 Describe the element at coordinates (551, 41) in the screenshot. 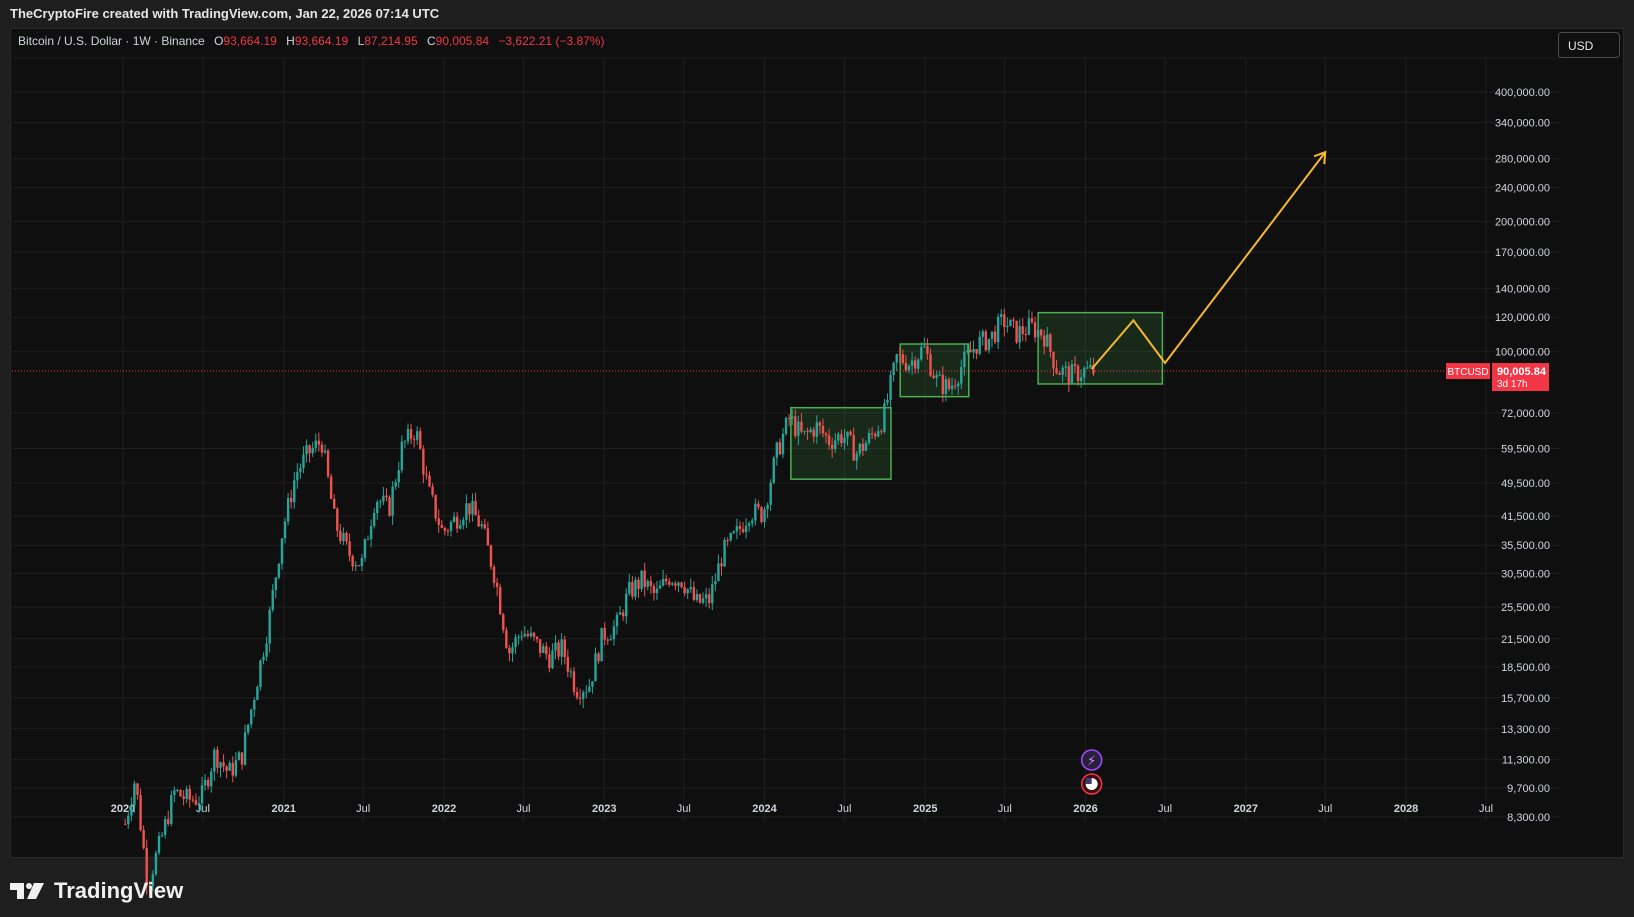

I see `change-value: −3,622.21 (−3.87%)` at that location.